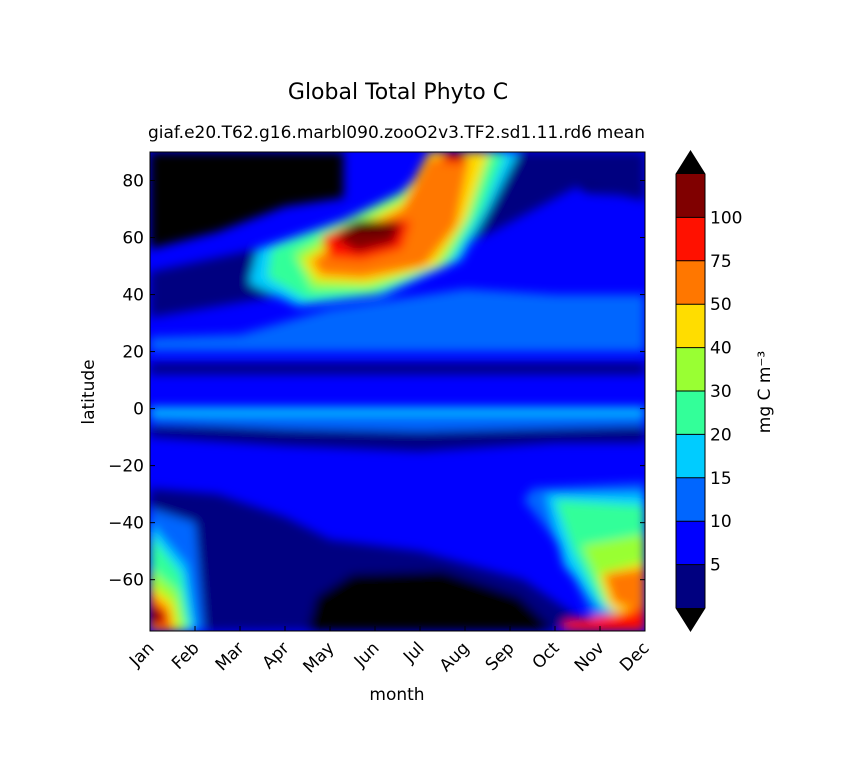 Image resolution: width=857 pixels, height=783 pixels. Describe the element at coordinates (133, 182) in the screenshot. I see `y-tick-label: 80` at that location.